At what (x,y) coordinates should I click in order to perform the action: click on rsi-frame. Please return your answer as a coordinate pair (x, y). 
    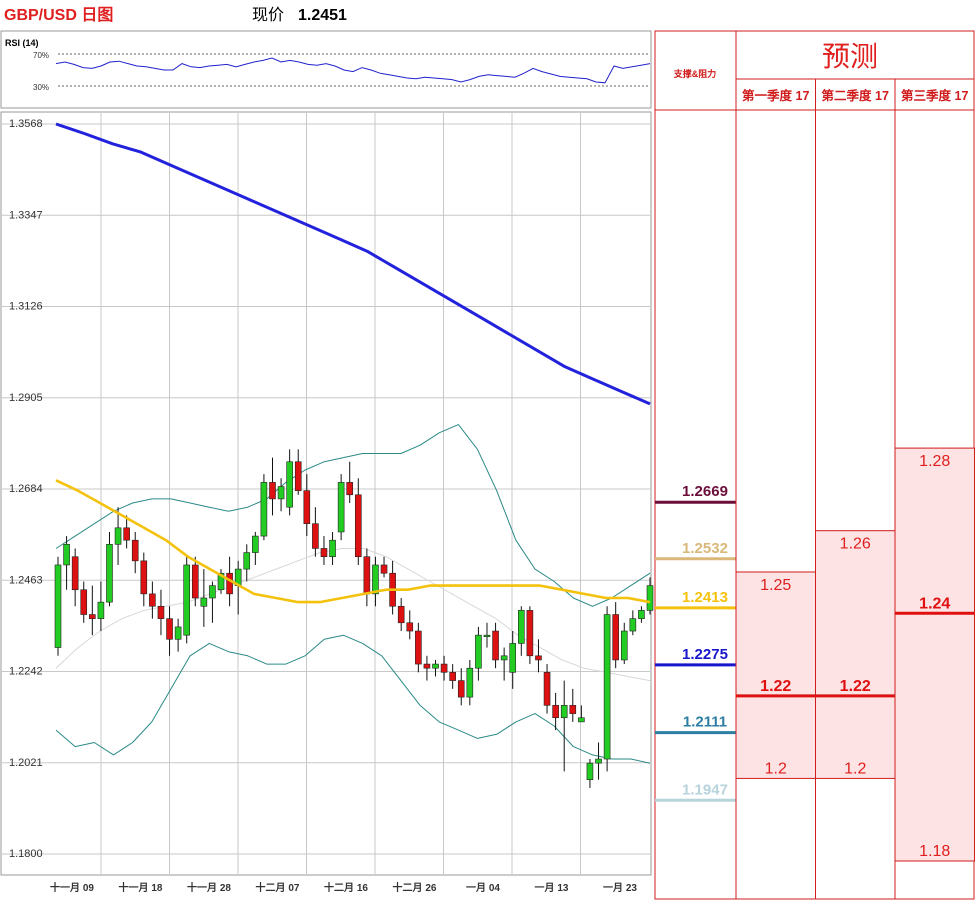
    Looking at the image, I should click on (326, 69).